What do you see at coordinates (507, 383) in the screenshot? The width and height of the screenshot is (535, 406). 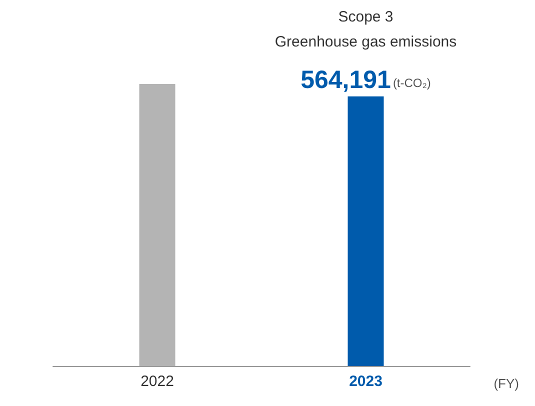 I see `x-axis-title: (FY)` at bounding box center [507, 383].